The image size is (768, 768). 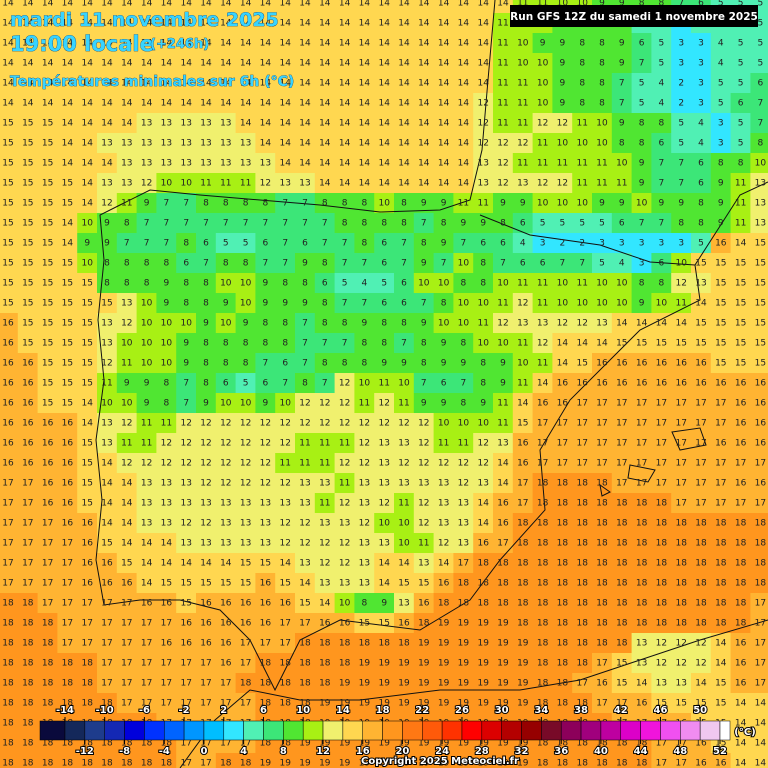 What do you see at coordinates (225, 184) in the screenshot?
I see `temperature-value: 11` at bounding box center [225, 184].